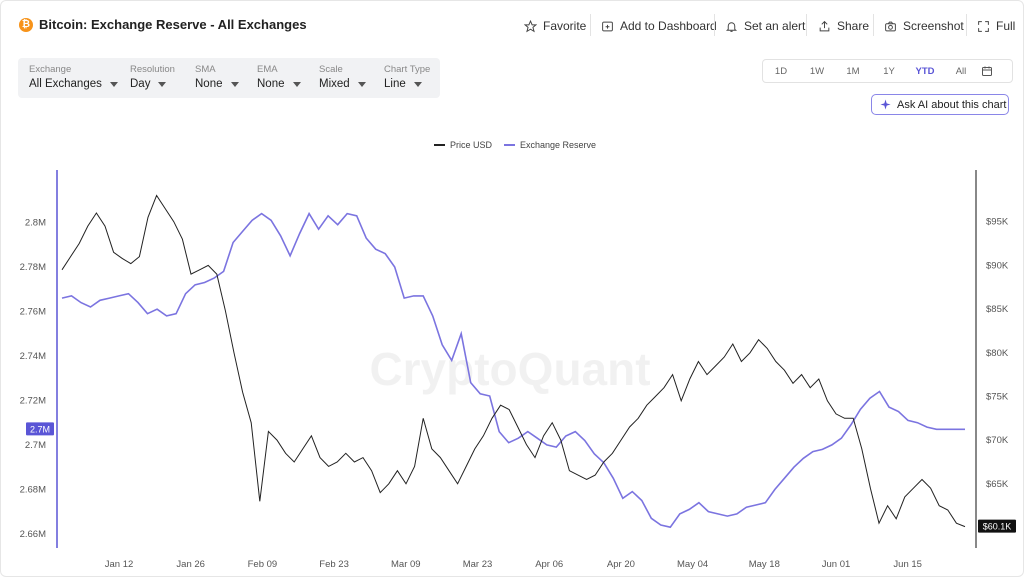 The height and width of the screenshot is (577, 1024). I want to click on x-tick-label: Feb 09, so click(263, 564).